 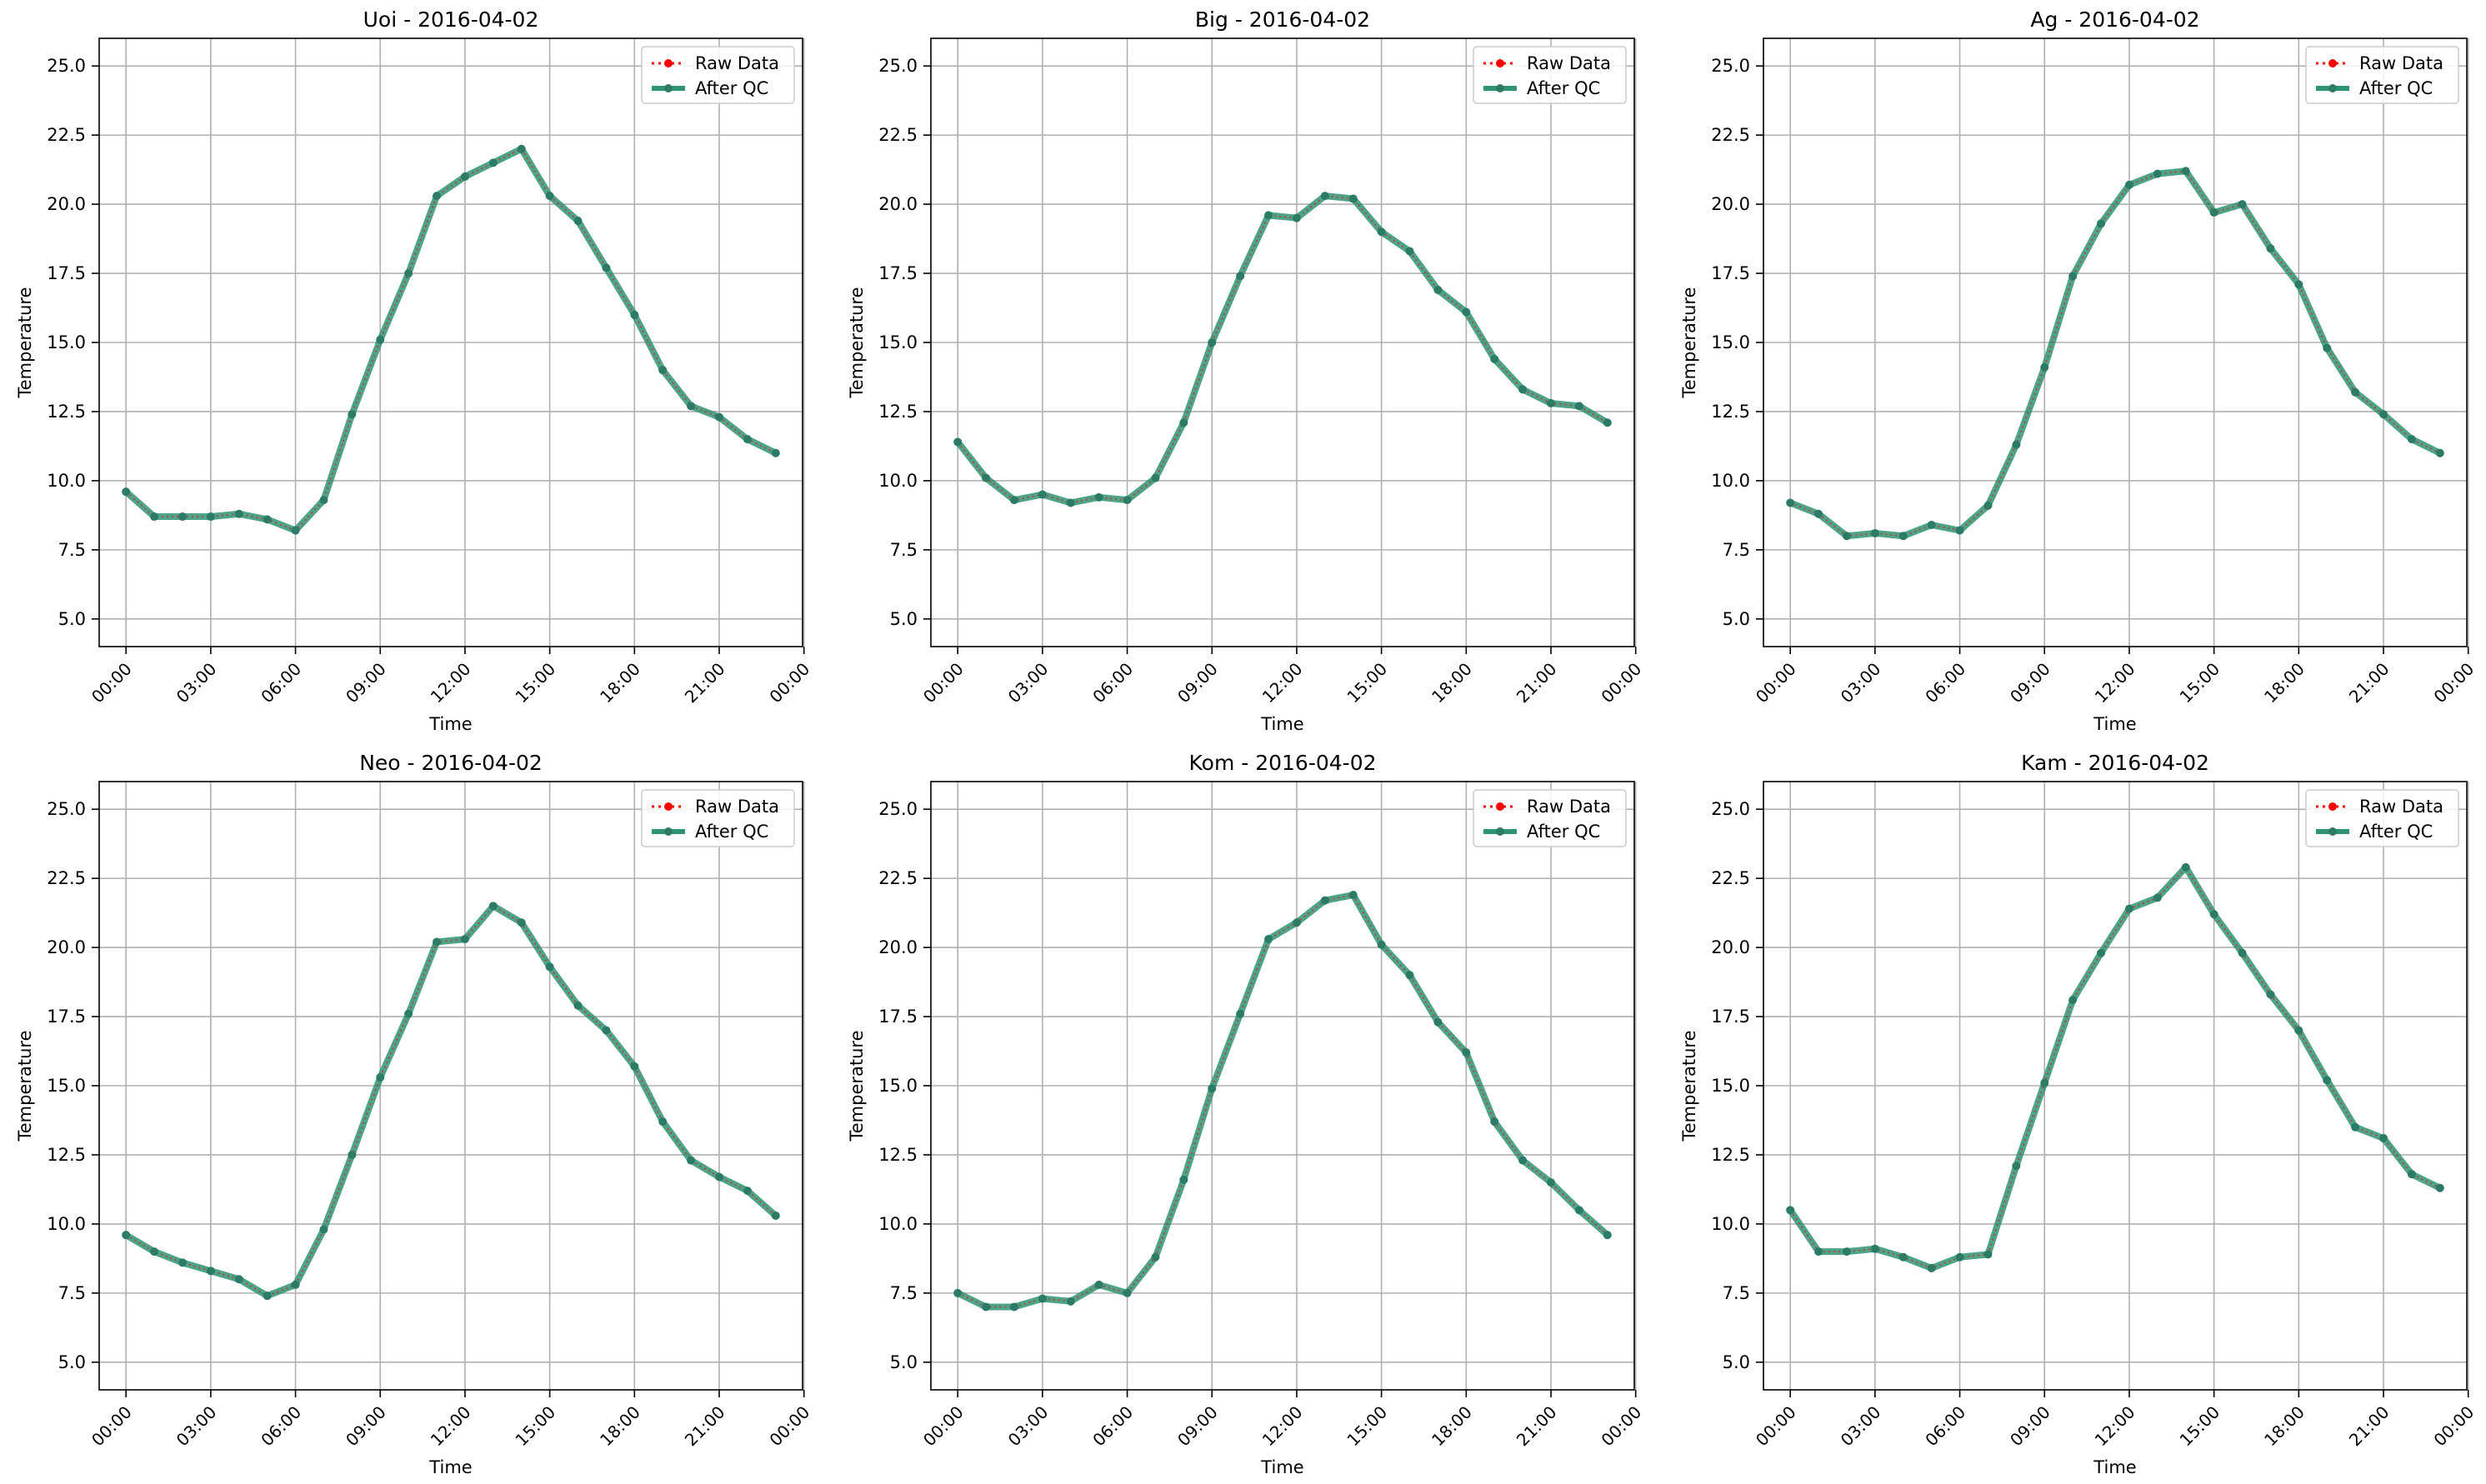 What do you see at coordinates (2115, 763) in the screenshot?
I see `chart-title: Kam - 2016-04-02` at bounding box center [2115, 763].